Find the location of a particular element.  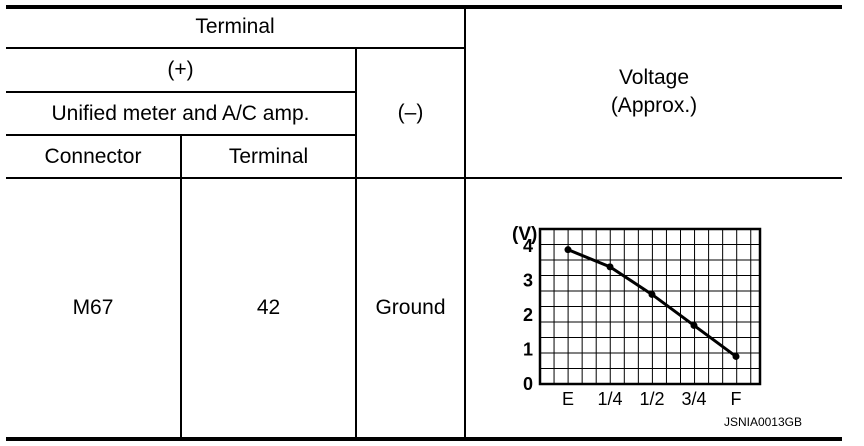

y-tick-label: 4 is located at coordinates (528, 246).